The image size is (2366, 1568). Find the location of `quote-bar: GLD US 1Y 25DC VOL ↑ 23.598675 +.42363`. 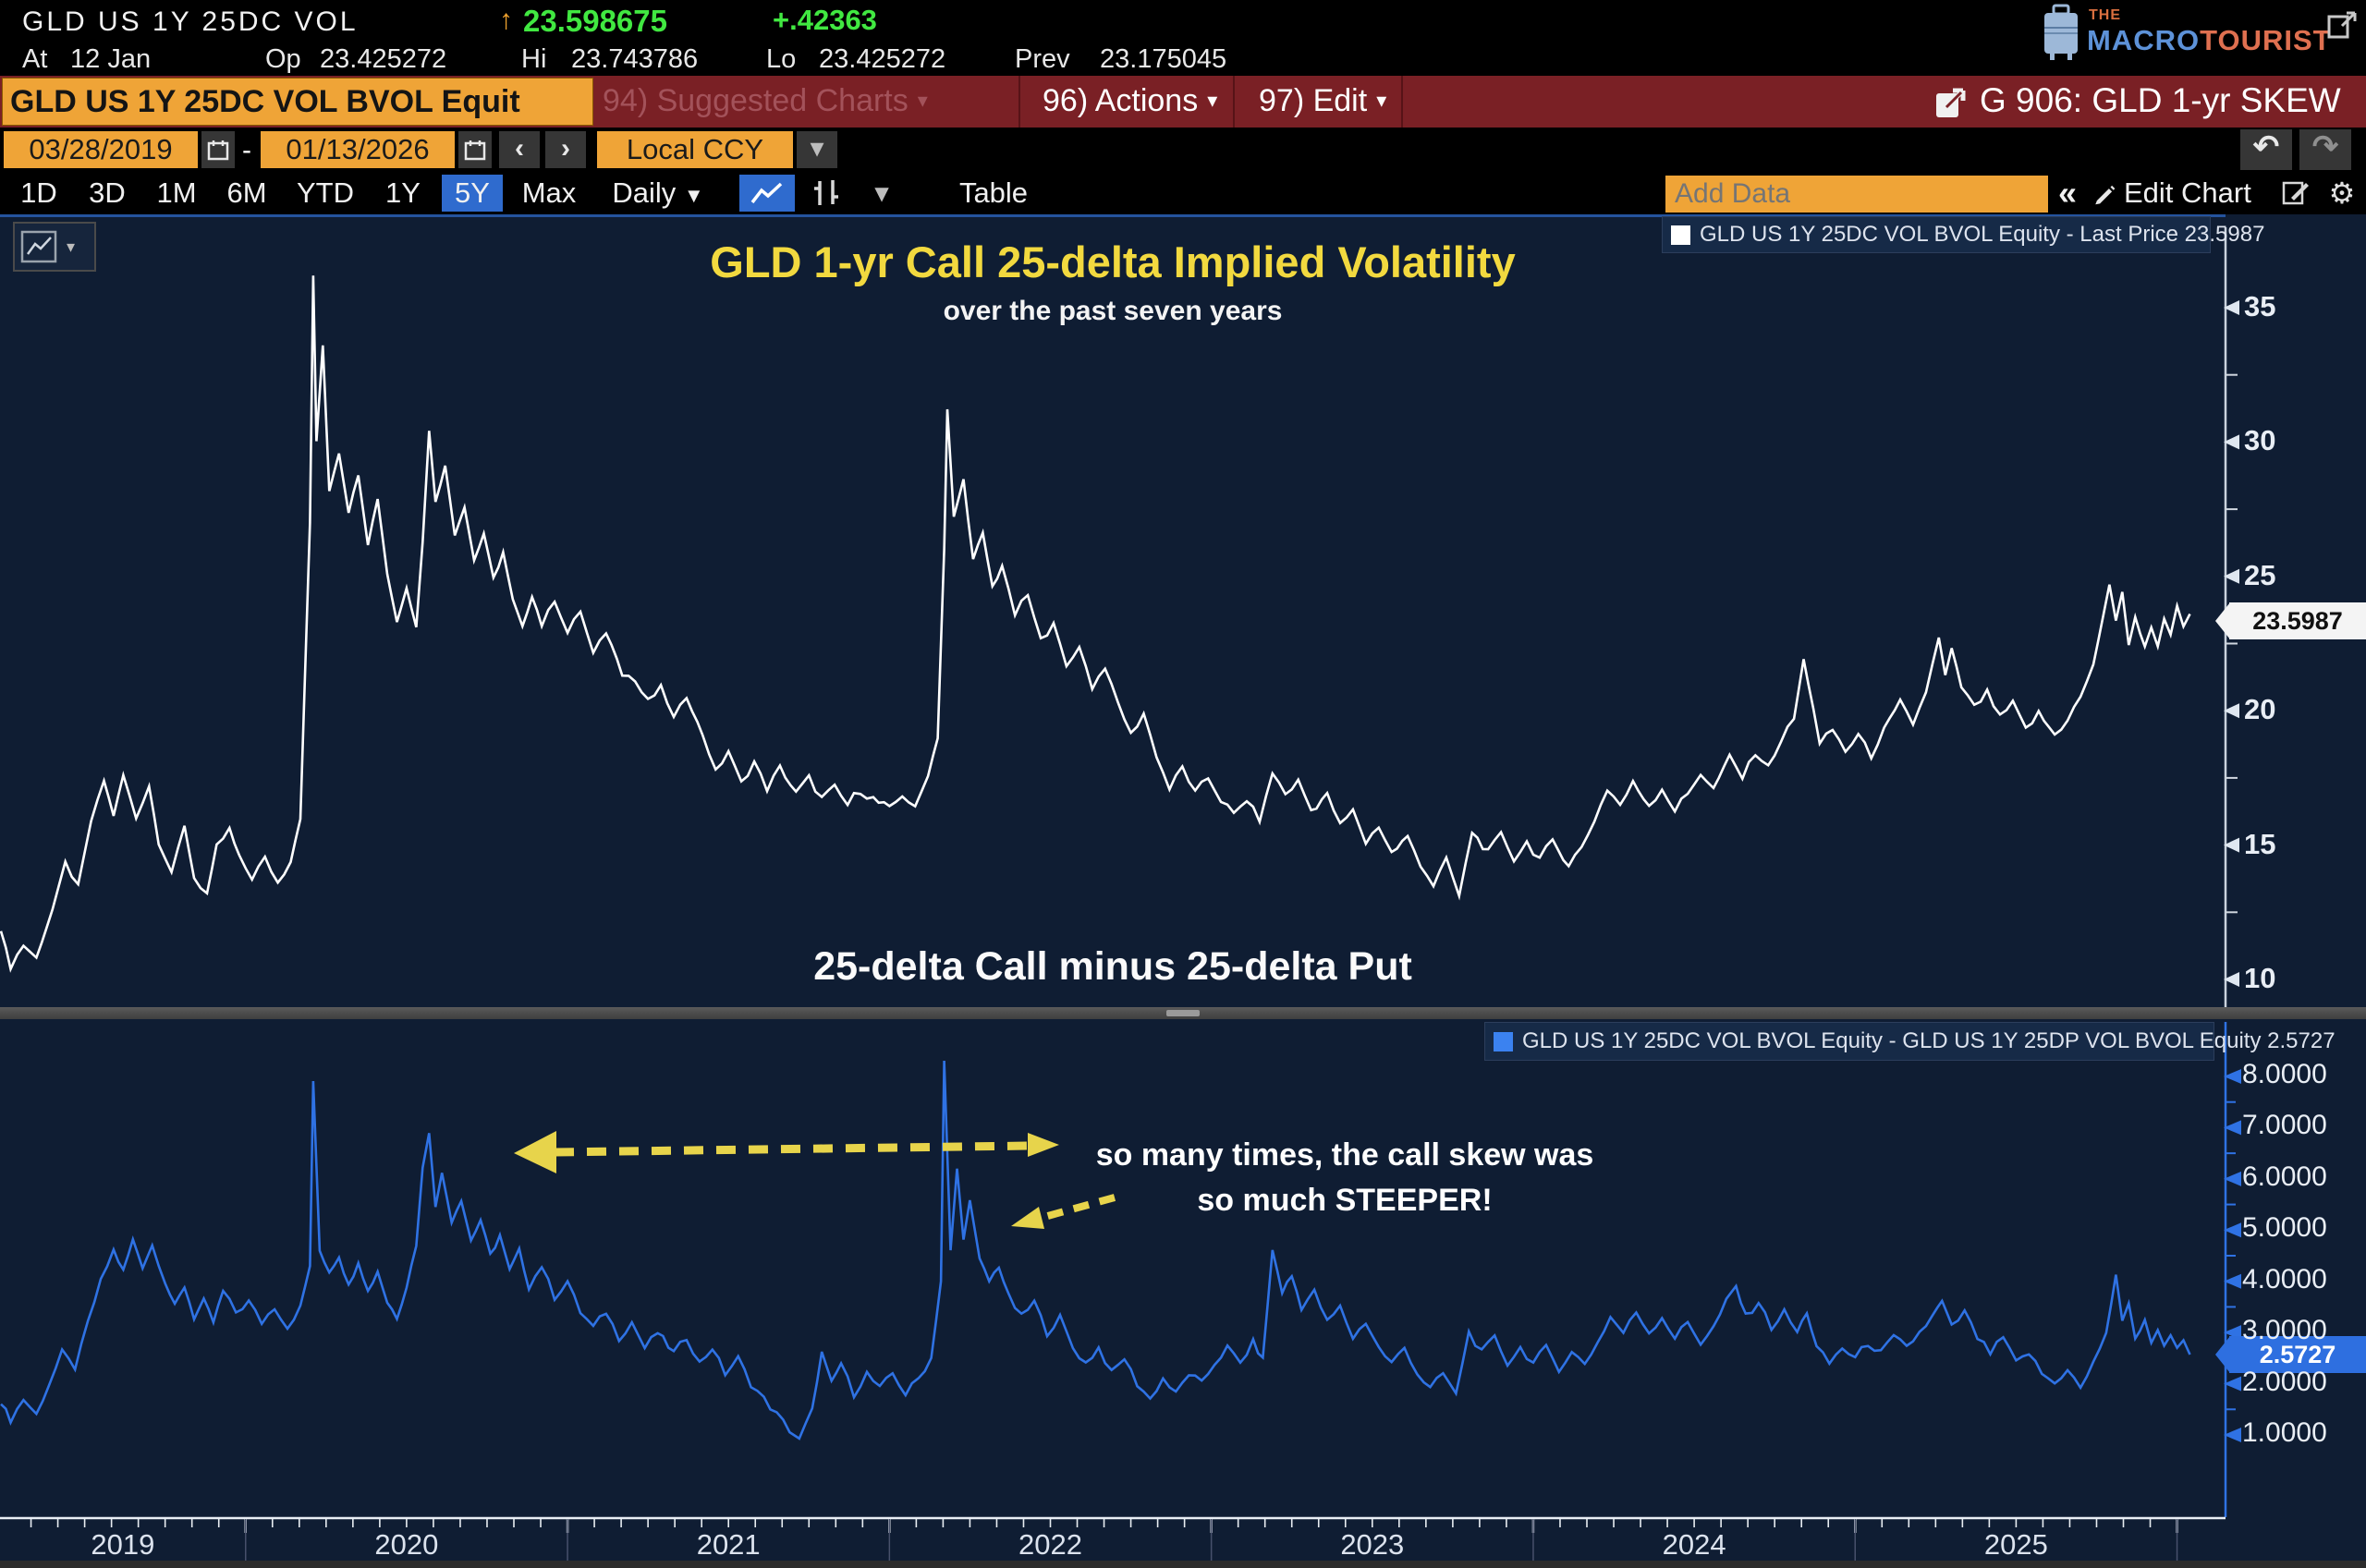

quote-bar: GLD US 1Y 25DC VOL ↑ 23.598675 +.42363 is located at coordinates (1183, 20).